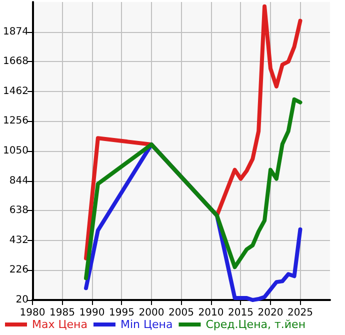  Describe the element at coordinates (146, 324) in the screenshot. I see `legend-label: Min Цена` at that location.